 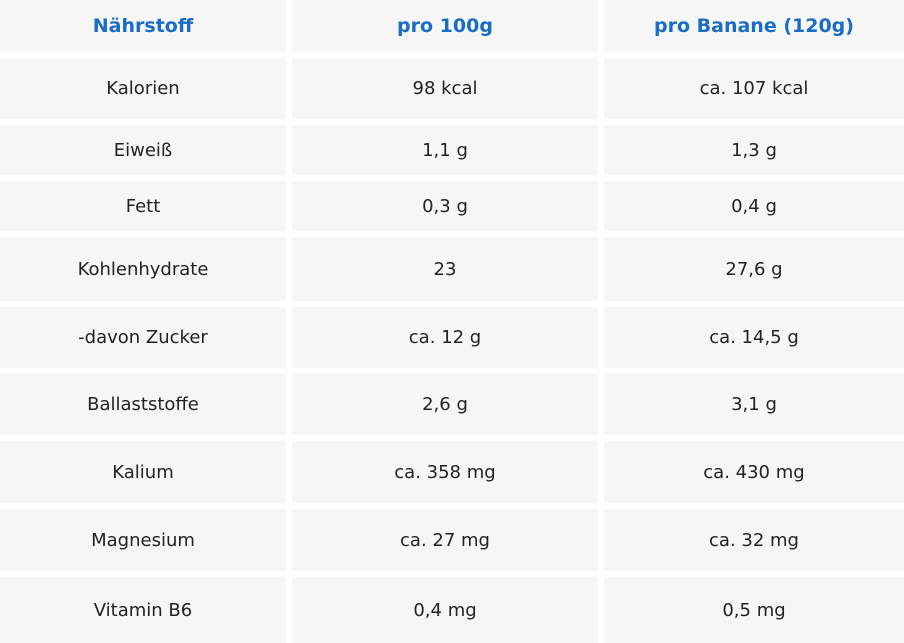 I want to click on nutrient-cell: Kalium, so click(x=143, y=472).